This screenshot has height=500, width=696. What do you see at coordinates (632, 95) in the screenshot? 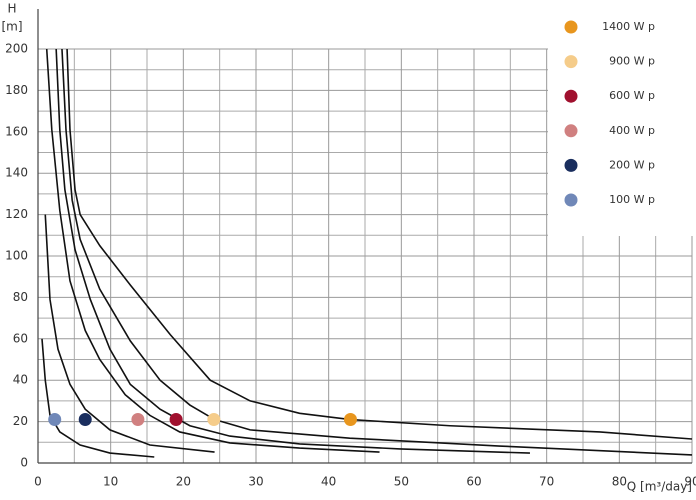
I see `legend-label: 600 W p` at bounding box center [632, 95].